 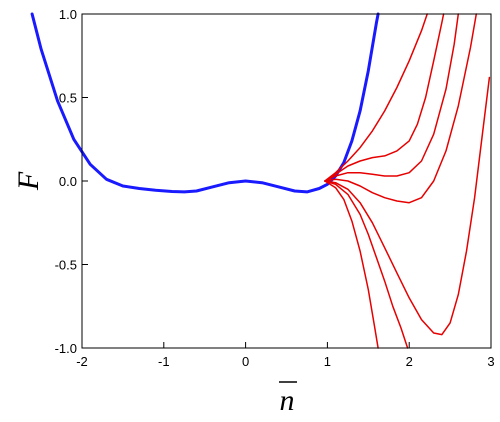 What do you see at coordinates (66, 348) in the screenshot?
I see `y-tick-label: -1.0` at bounding box center [66, 348].